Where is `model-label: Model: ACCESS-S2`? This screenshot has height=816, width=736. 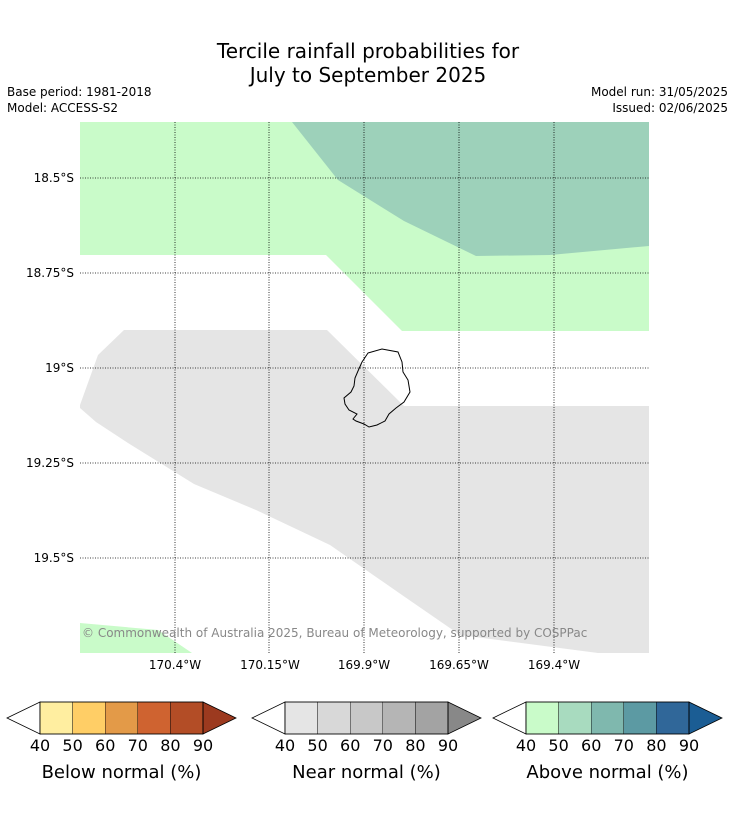
model-label: Model: ACCESS-S2 is located at coordinates (63, 108).